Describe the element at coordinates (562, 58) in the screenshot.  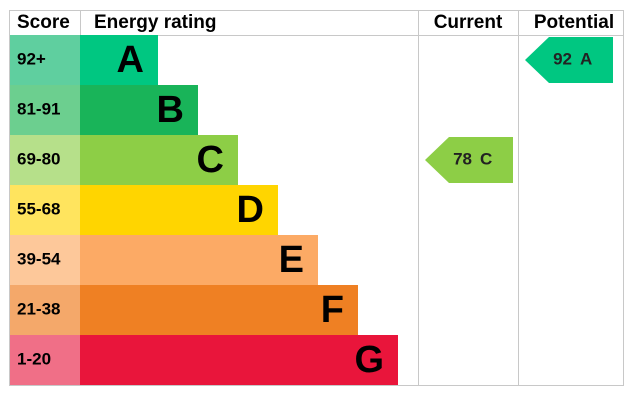
I see `potential-score: 92` at that location.